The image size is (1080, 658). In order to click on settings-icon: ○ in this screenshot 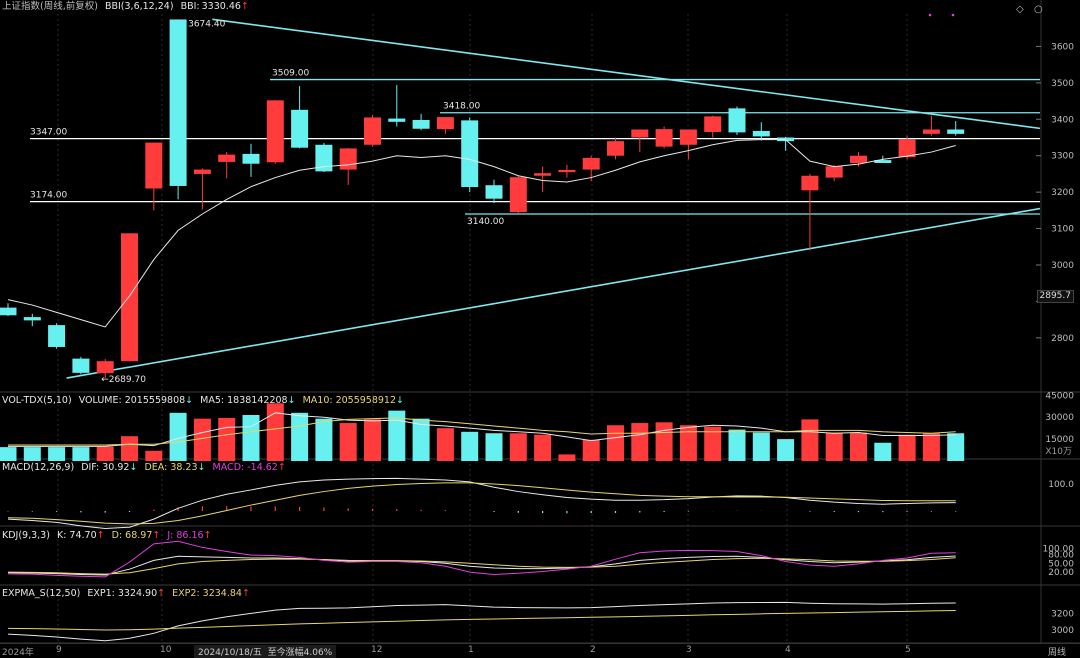, I will do `click(1038, 9)`.